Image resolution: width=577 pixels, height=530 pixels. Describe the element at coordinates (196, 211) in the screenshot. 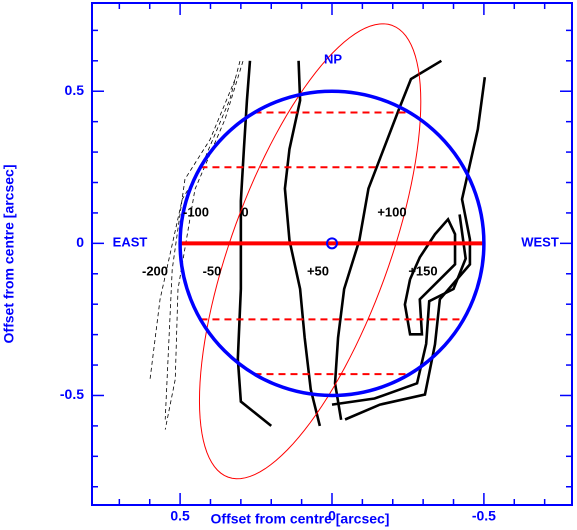

I see `annotation: -100` at that location.